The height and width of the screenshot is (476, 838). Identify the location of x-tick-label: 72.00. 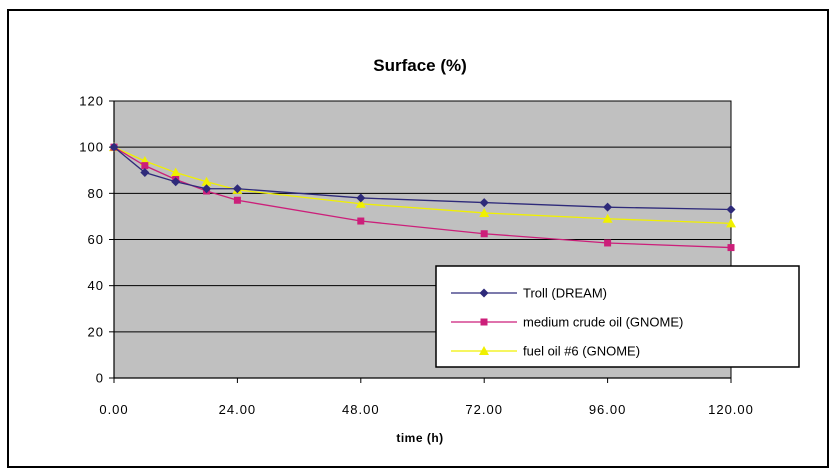
(484, 409).